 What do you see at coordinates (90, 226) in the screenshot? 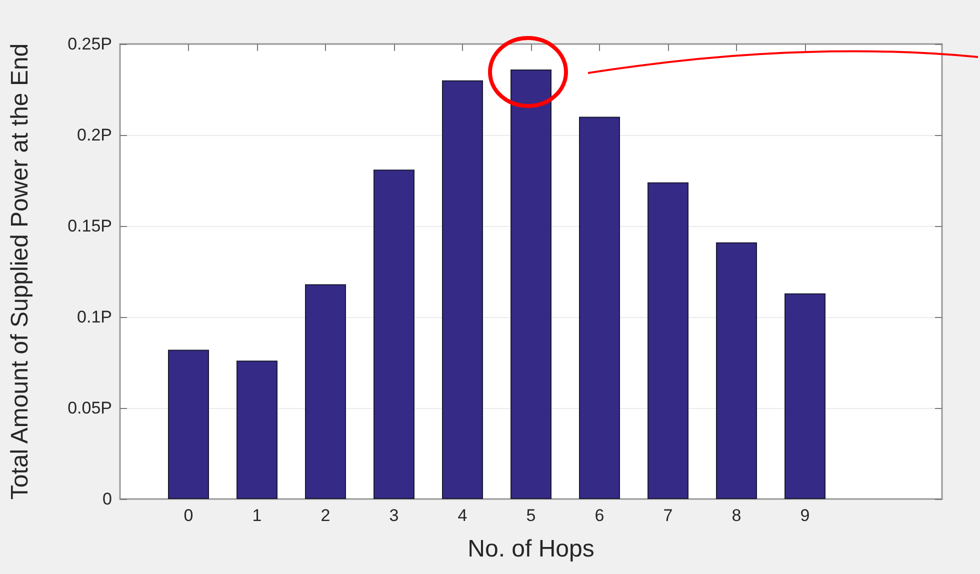
I see `y-tick-label: 0.15P` at bounding box center [90, 226].